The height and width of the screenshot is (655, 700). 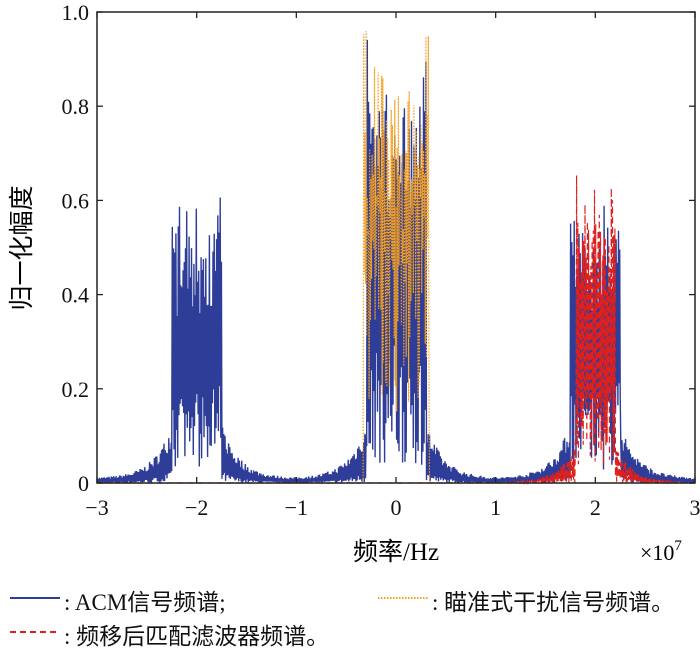 What do you see at coordinates (197, 636) in the screenshot?
I see `legend-entry-filter: : 频移后匹配滤波器频谱。` at bounding box center [197, 636].